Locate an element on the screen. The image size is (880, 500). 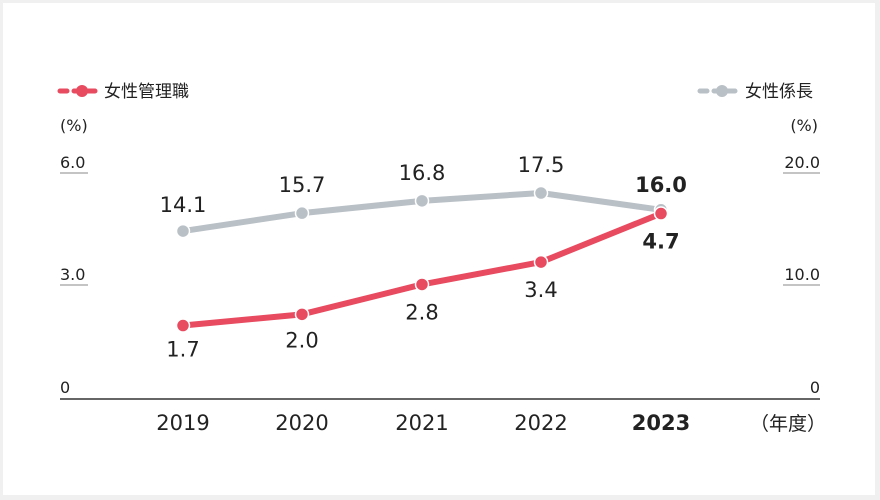
series-women-supervisors: 14.1 15.7 16.8 17.5 16.0 is located at coordinates (423, 196).